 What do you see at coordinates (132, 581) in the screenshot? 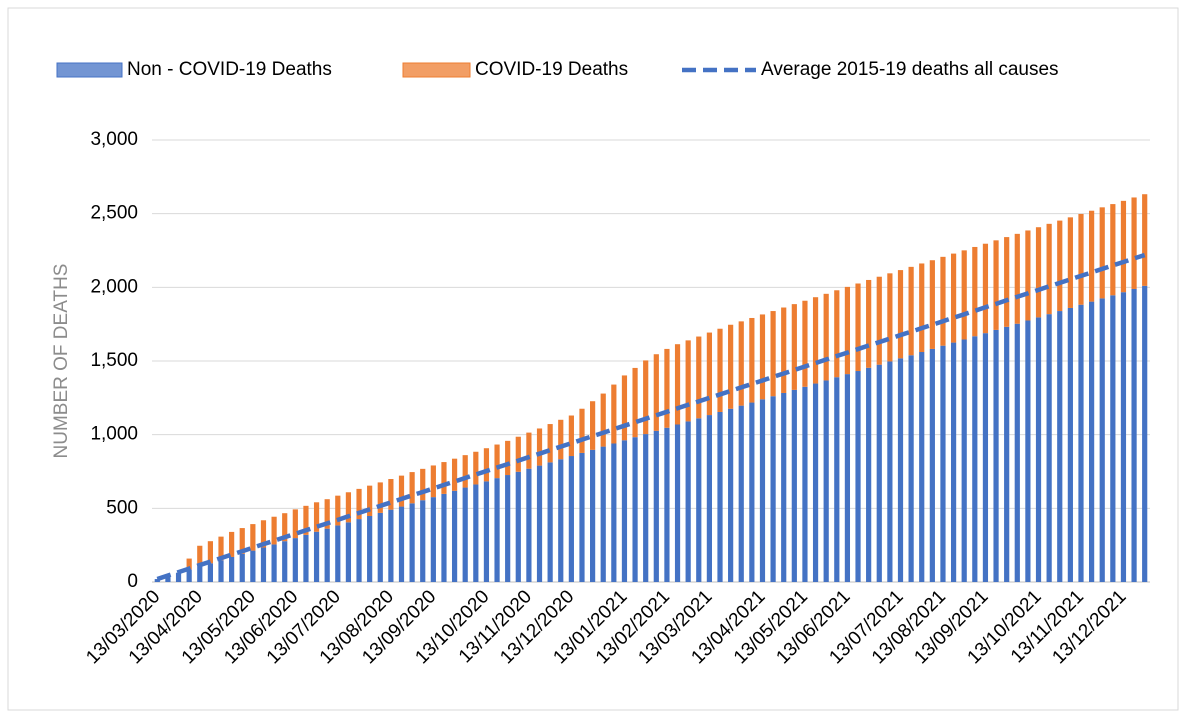
I see `y-tick-label: 0` at bounding box center [132, 581].